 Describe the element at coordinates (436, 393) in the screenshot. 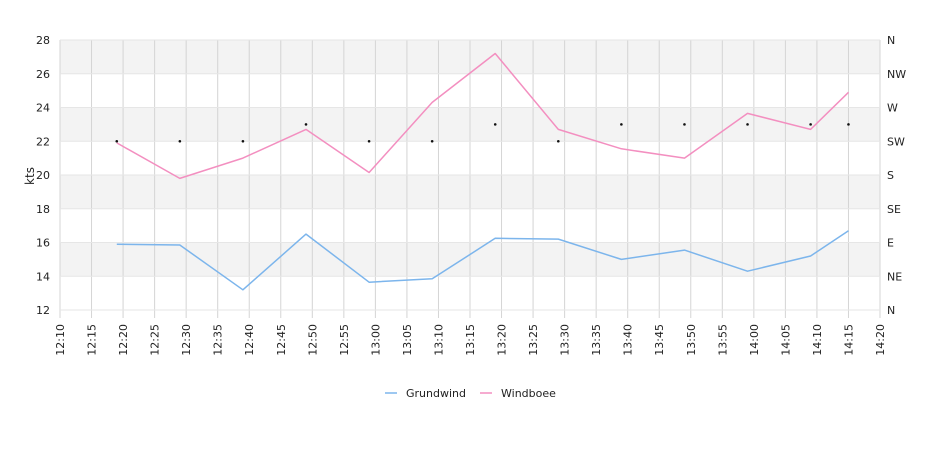

I see `legend-label: Grundwind` at that location.